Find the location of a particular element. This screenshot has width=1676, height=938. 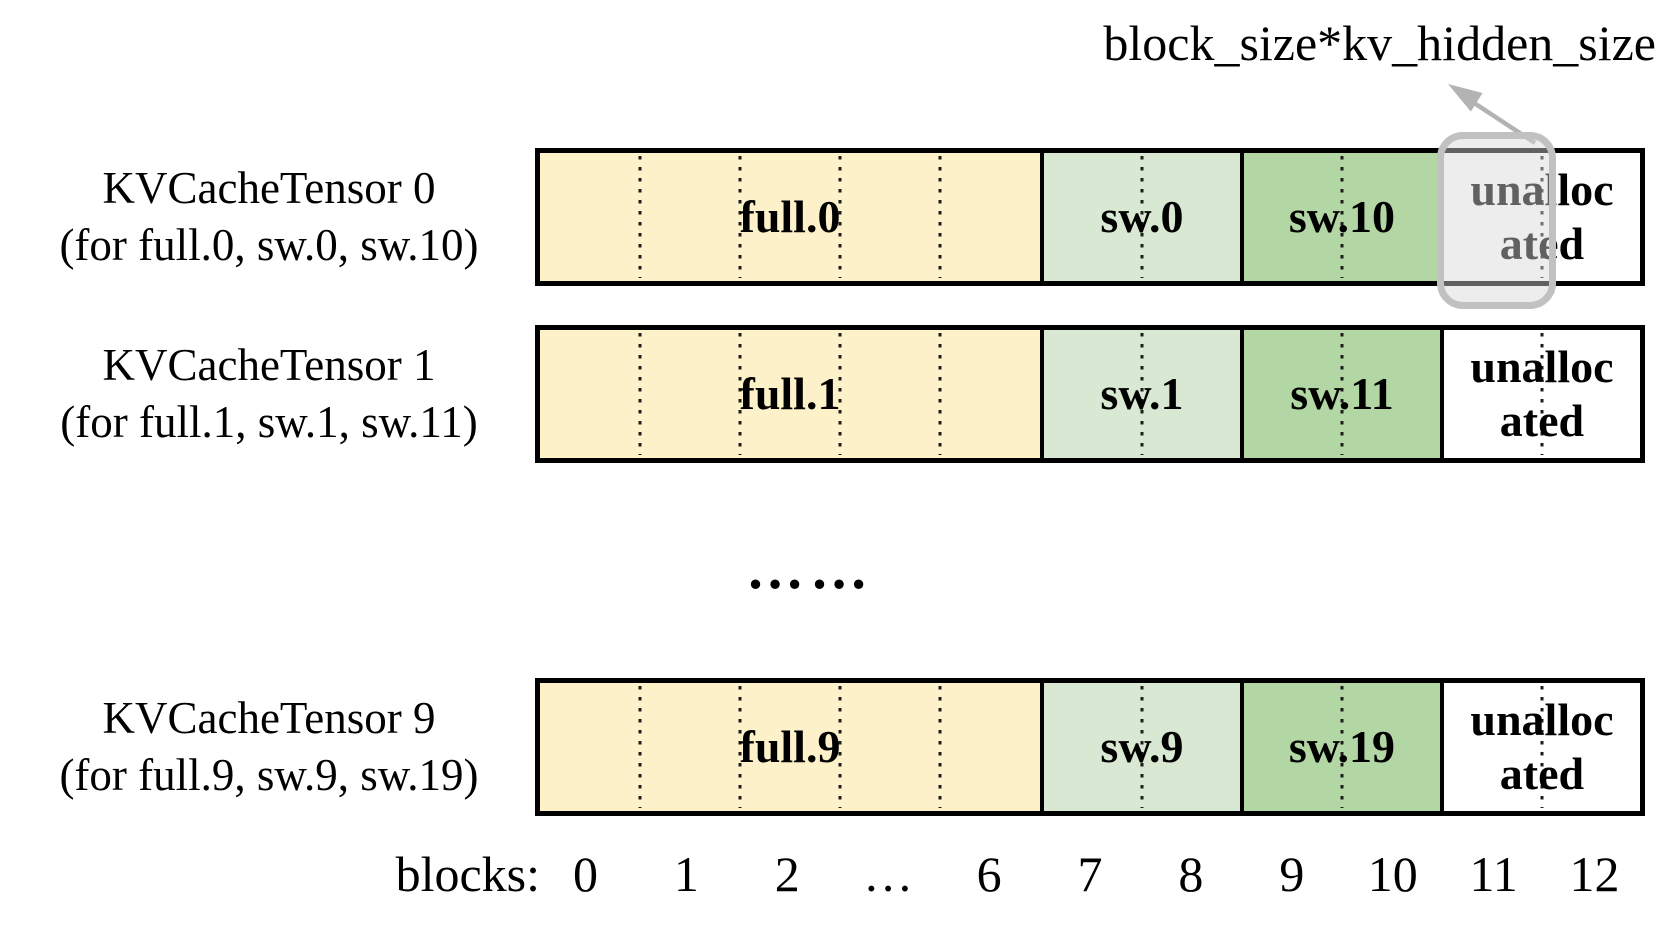

cell-sw-1: sw.1 is located at coordinates (1139, 394).